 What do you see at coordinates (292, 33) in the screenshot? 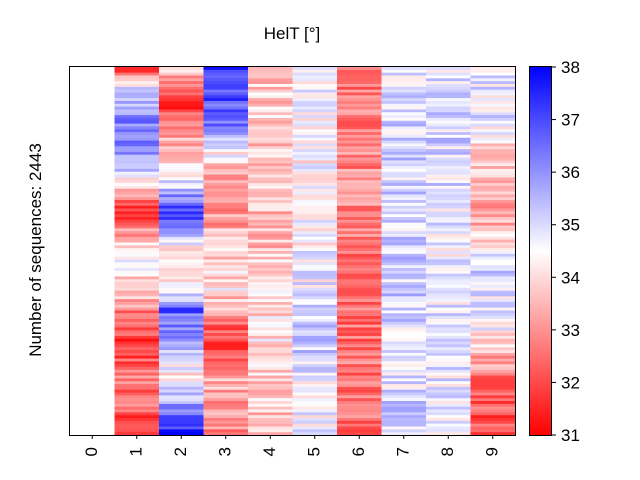
I see `chart-title: HelT [°]` at bounding box center [292, 33].